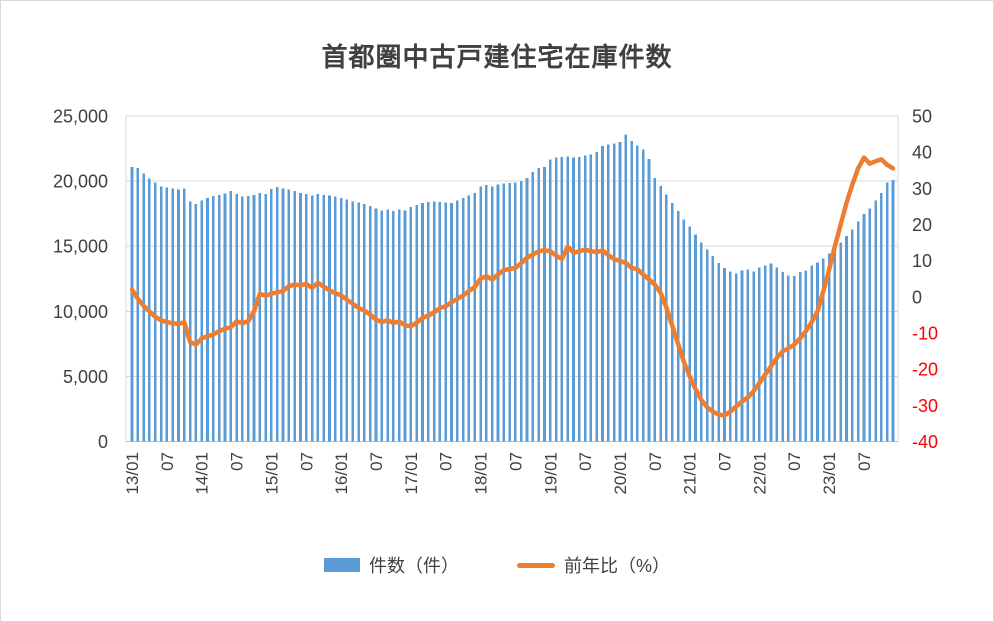 This screenshot has height=622, width=994. Describe the element at coordinates (922, 117) in the screenshot. I see `right-axis-tick-label: 50` at that location.